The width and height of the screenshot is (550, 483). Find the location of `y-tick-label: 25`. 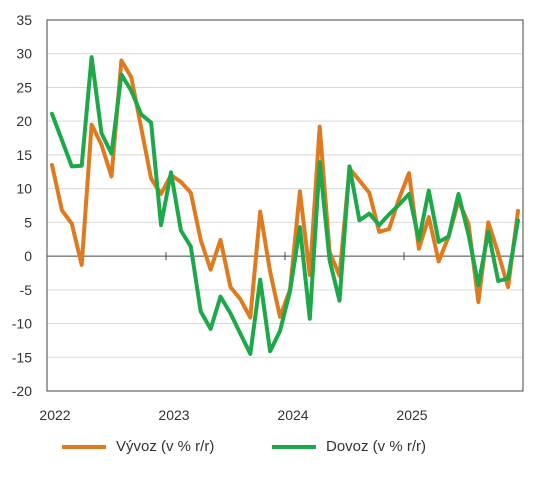

y-tick-label: 25 is located at coordinates (24, 87).